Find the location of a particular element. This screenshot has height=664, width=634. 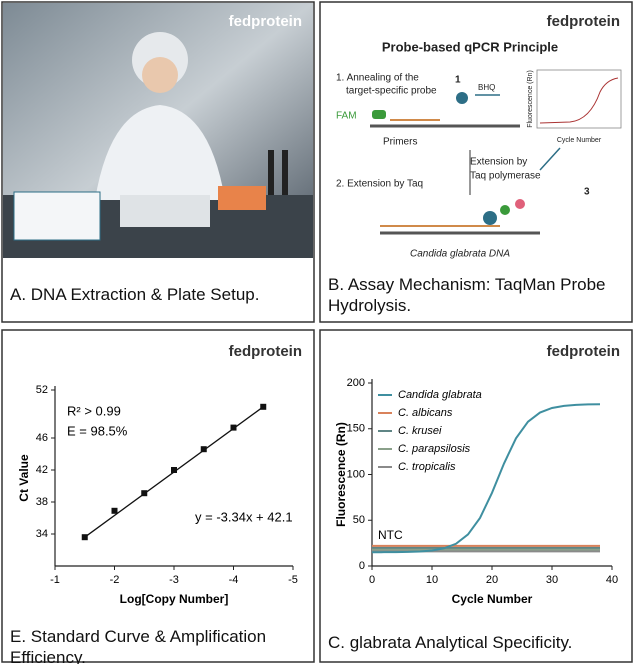

y-tick-label: 42 is located at coordinates (42, 470).